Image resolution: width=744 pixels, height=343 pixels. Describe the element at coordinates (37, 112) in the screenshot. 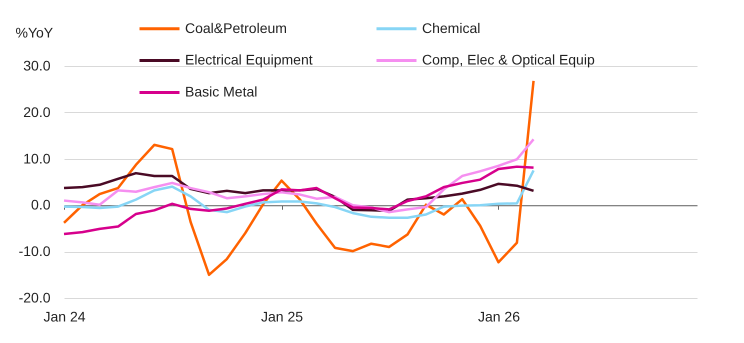

I see `y-tick-label: 20.0` at that location.